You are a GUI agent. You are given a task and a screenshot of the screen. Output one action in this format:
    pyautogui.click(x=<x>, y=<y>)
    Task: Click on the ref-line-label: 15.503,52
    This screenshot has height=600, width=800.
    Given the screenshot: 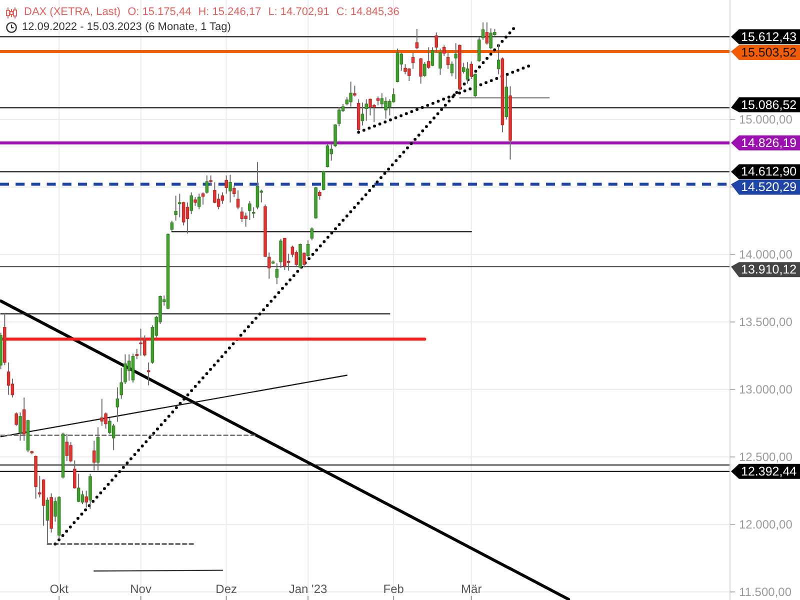 What is the action you would take?
    pyautogui.click(x=769, y=52)
    